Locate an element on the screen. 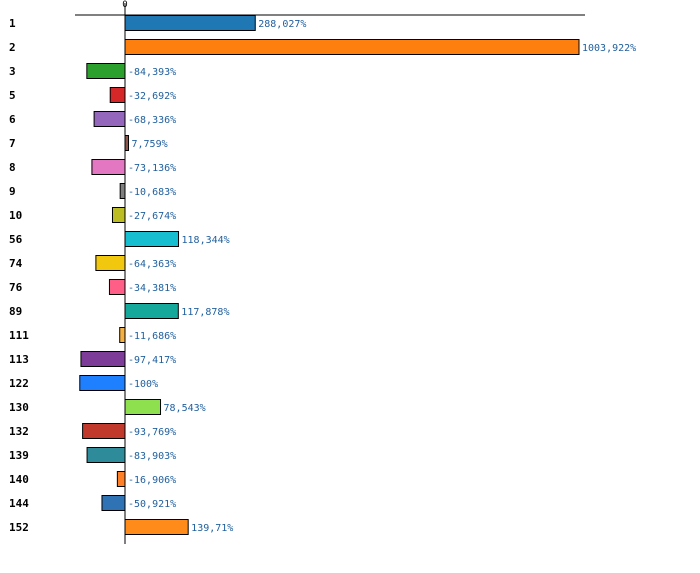 The height and width of the screenshot is (573, 700). value-label: -32,692% is located at coordinates (152, 96).